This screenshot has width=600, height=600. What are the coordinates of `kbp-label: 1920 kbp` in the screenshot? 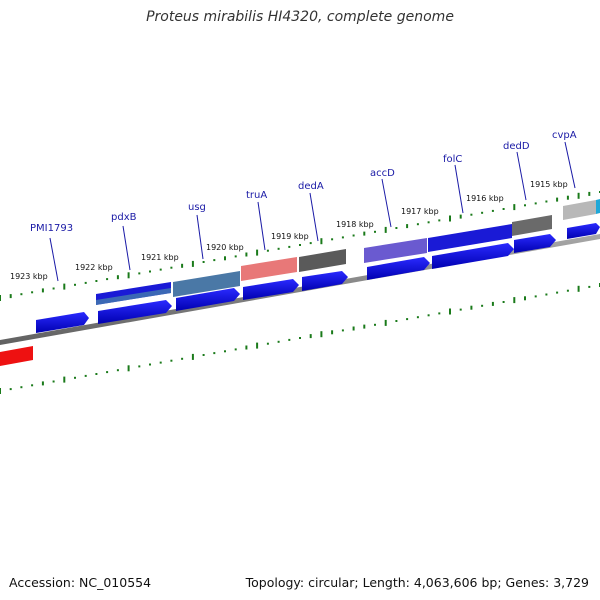 It's located at (225, 247).